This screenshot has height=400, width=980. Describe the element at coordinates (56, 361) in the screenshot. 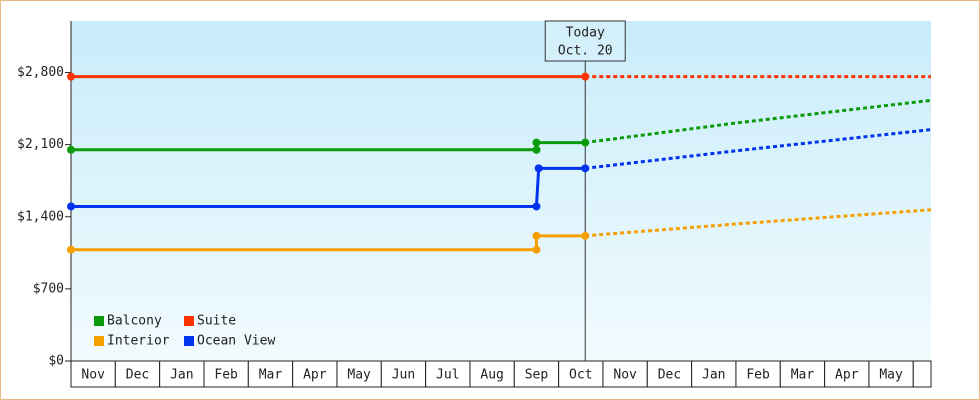

I see `y-tick-label: $0` at that location.